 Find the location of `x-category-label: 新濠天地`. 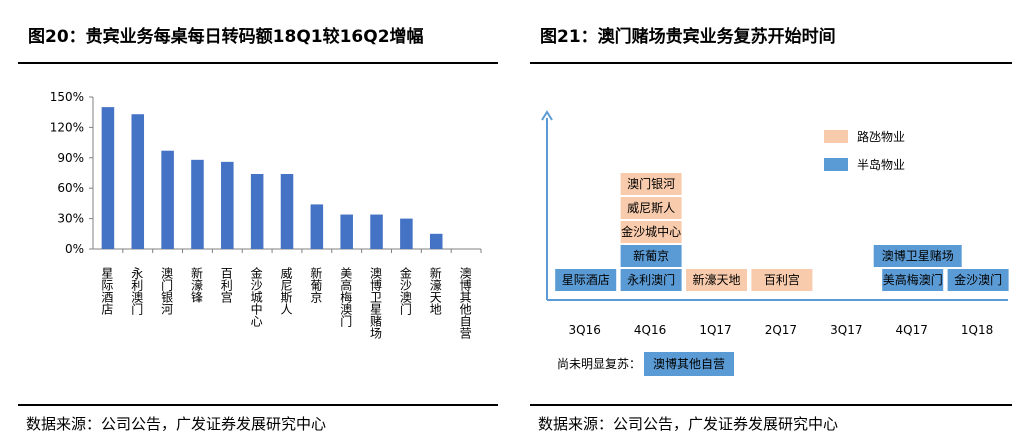

x-category-label: 新濠天地 is located at coordinates (435, 290).